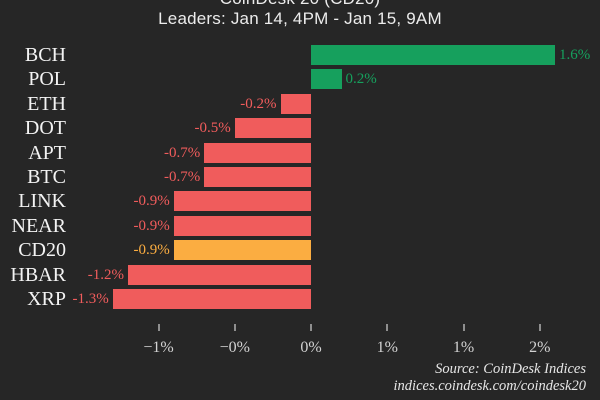 The width and height of the screenshot is (600, 400). I want to click on value-label-xrp: -1.3%, so click(90, 299).